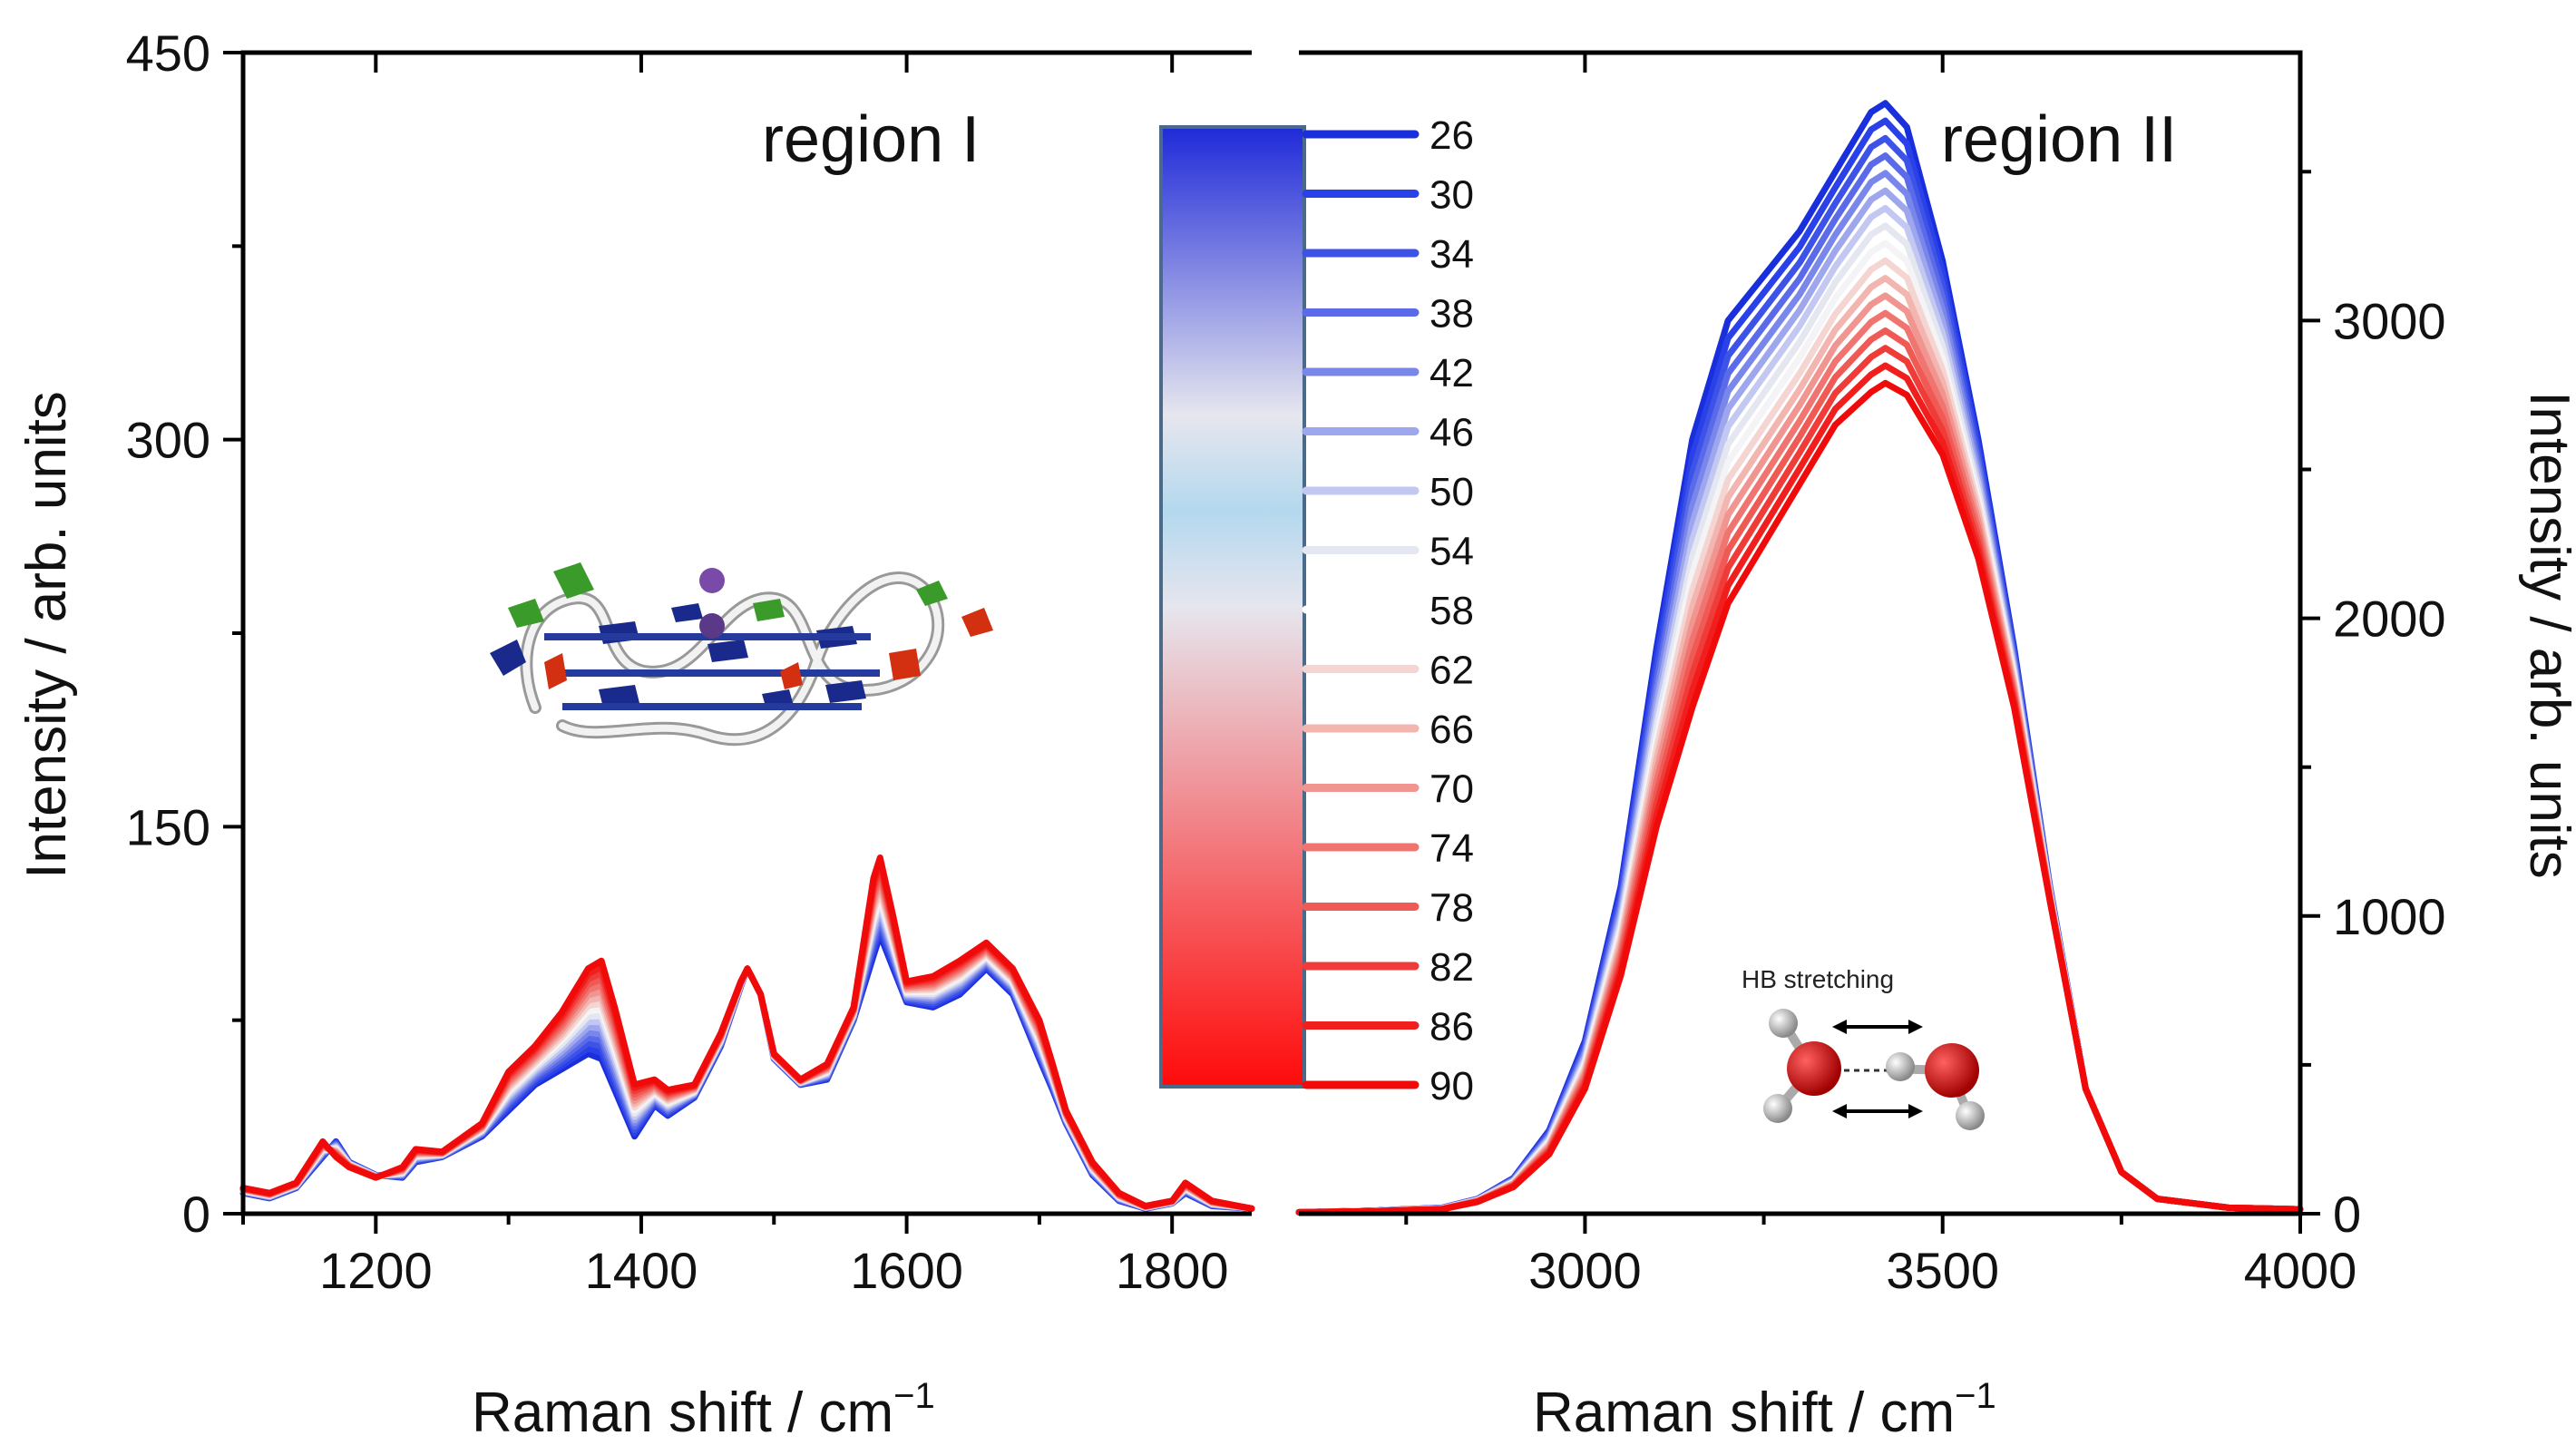  What do you see at coordinates (1451, 1027) in the screenshot?
I see `legend-label-86: 86` at bounding box center [1451, 1027].